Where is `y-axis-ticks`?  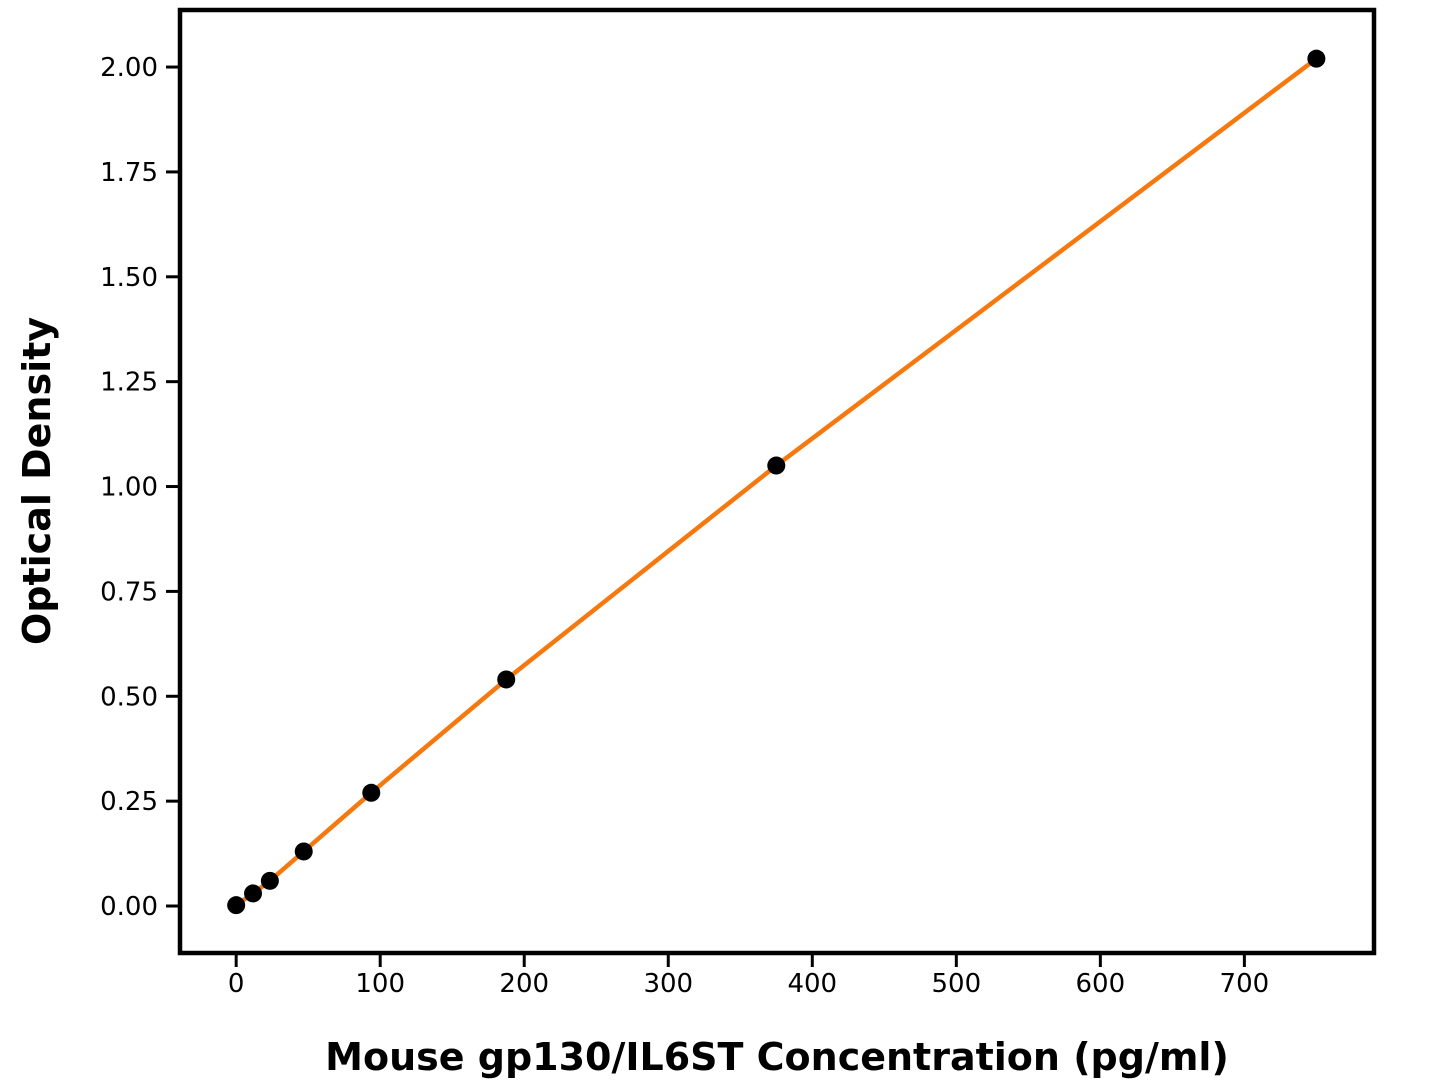 y-axis-ticks is located at coordinates (172, 486).